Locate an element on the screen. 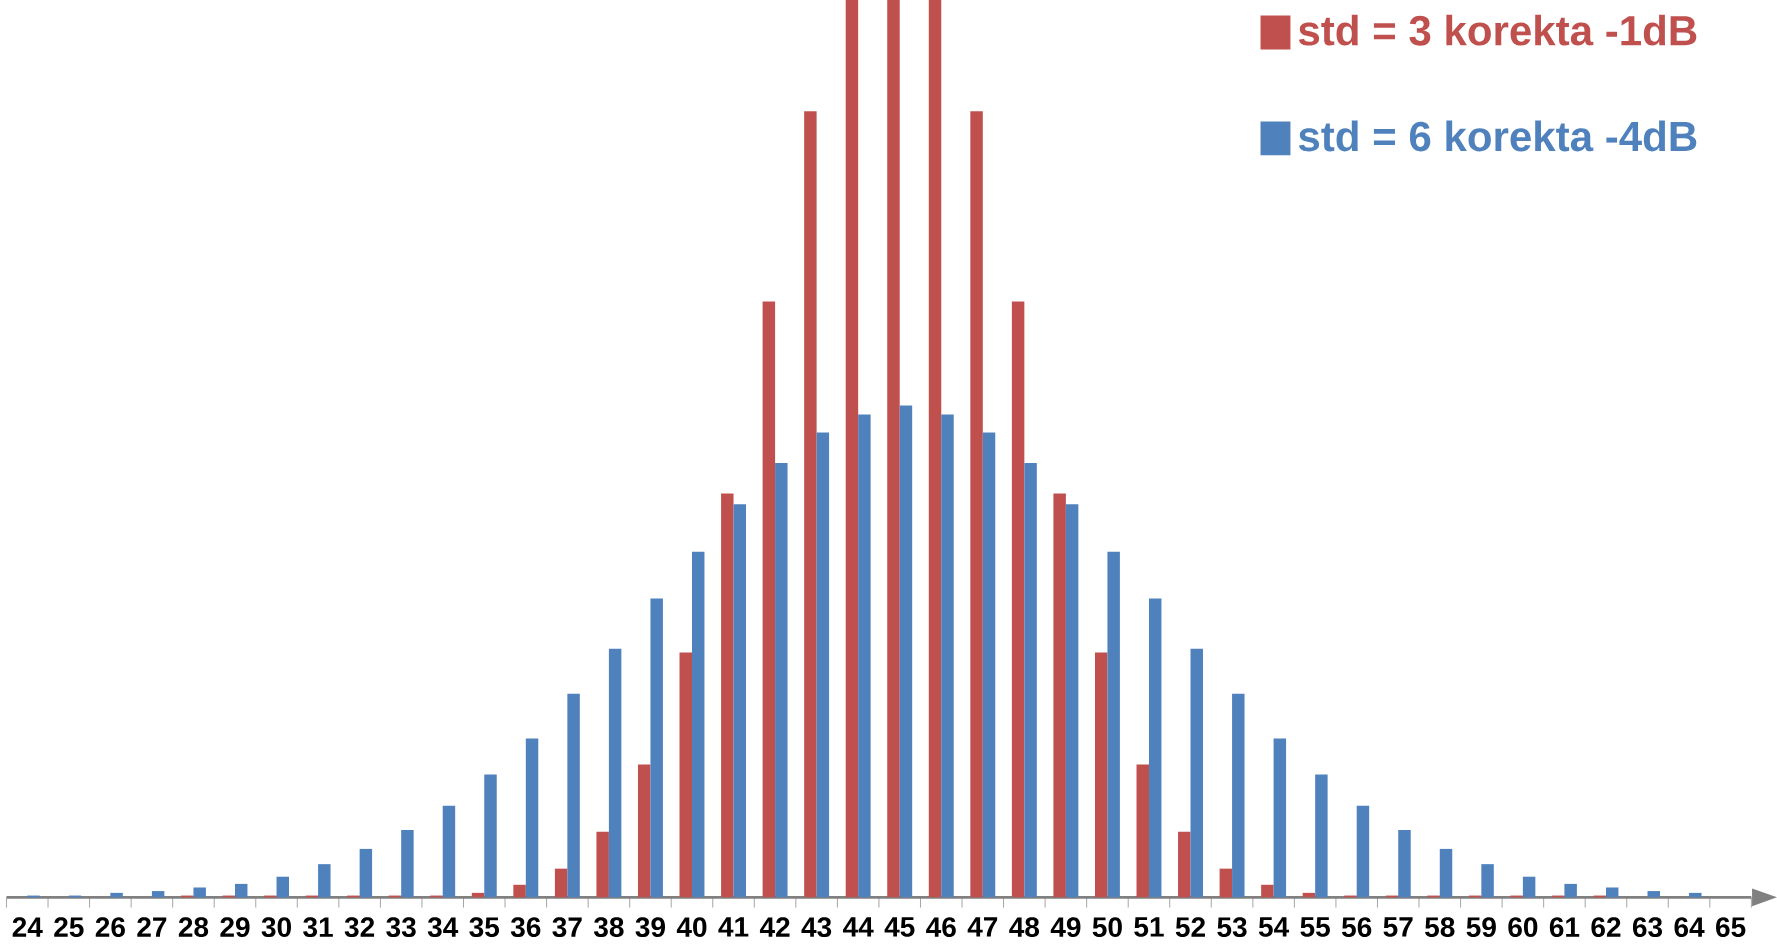  x-tick-label: 59 is located at coordinates (1481, 927).